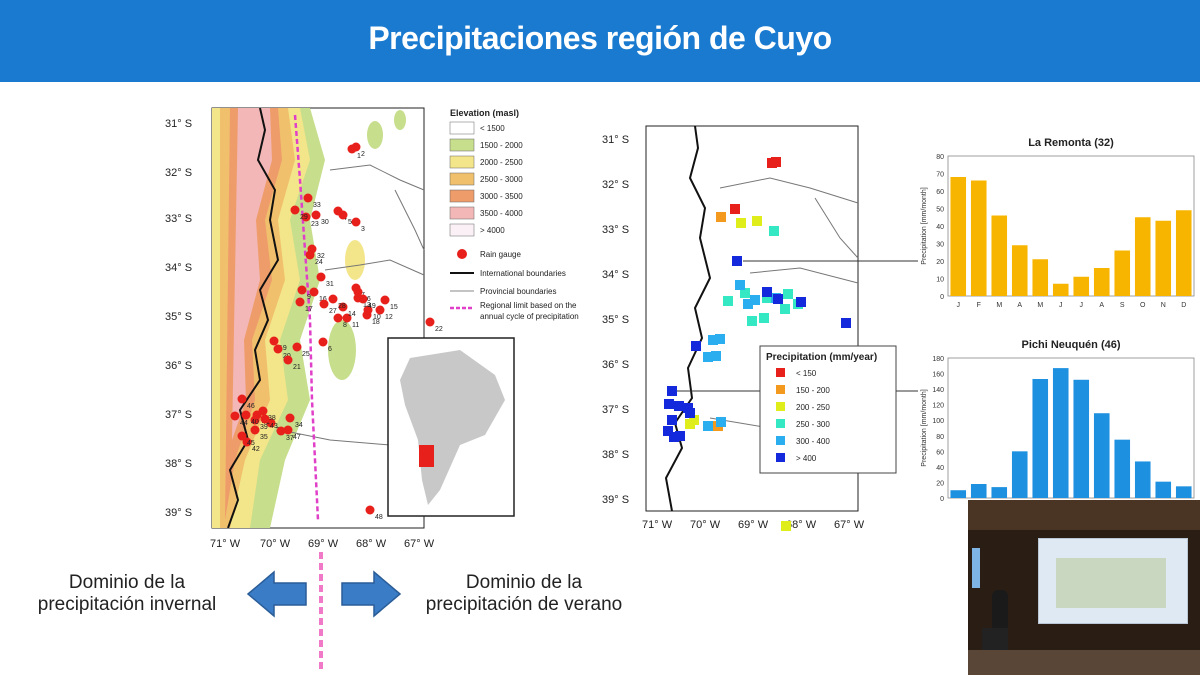  What do you see at coordinates (1084, 587) in the screenshot?
I see `presenter-video` at bounding box center [1084, 587].